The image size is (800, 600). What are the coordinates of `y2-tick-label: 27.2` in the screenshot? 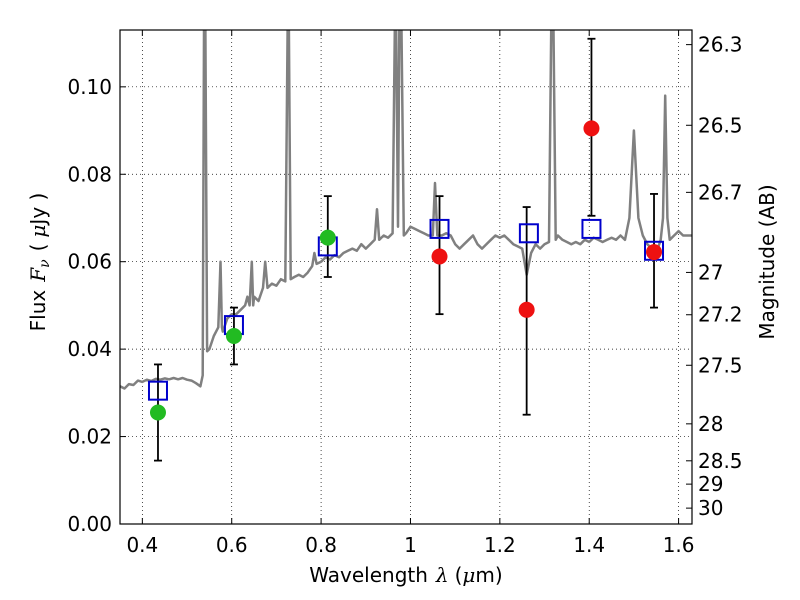 It's located at (720, 315).